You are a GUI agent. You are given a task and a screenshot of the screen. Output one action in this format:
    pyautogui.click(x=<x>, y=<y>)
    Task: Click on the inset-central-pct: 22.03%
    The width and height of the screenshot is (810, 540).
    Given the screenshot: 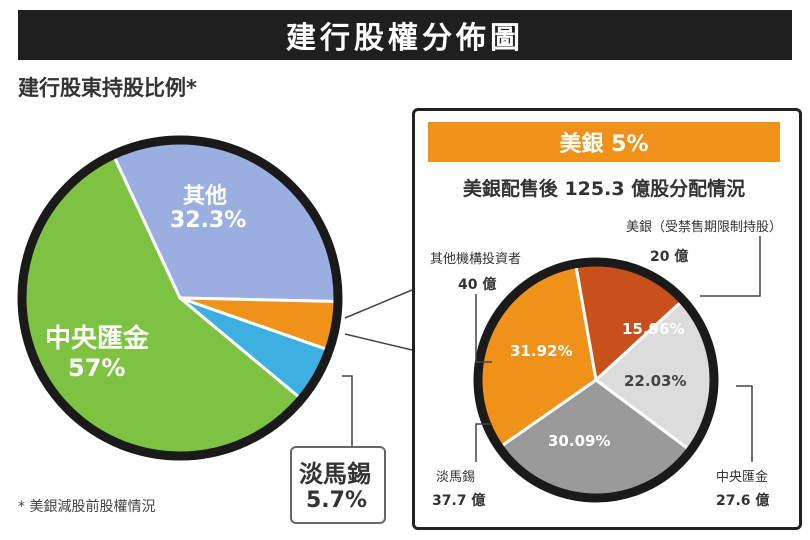 What is the action you would take?
    pyautogui.click(x=655, y=381)
    